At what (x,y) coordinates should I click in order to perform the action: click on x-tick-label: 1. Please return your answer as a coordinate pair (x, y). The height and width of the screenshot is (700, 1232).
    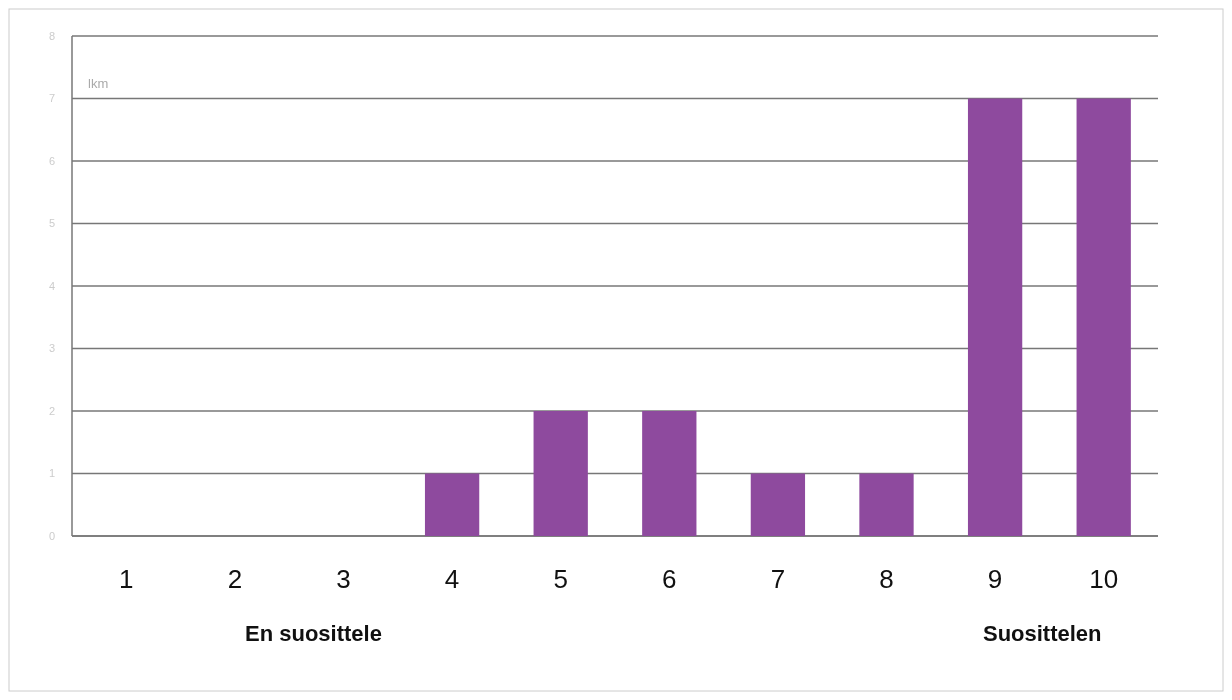
    Looking at the image, I should click on (126, 579).